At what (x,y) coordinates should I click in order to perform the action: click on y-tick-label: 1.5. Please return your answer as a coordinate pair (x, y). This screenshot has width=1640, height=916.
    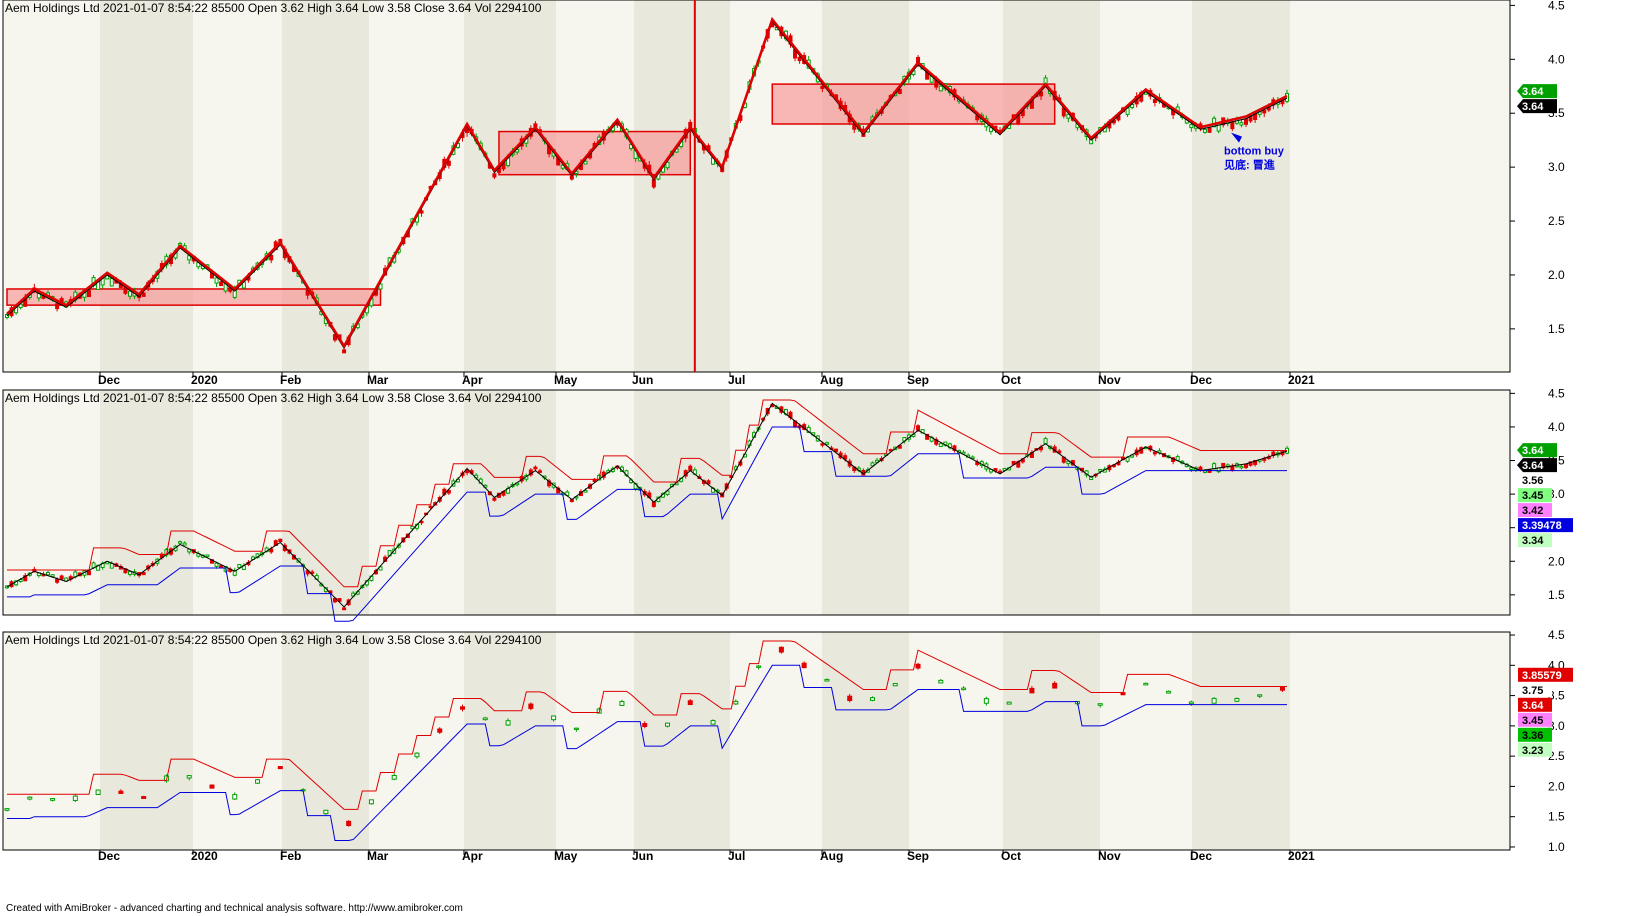
    Looking at the image, I should click on (1556, 329).